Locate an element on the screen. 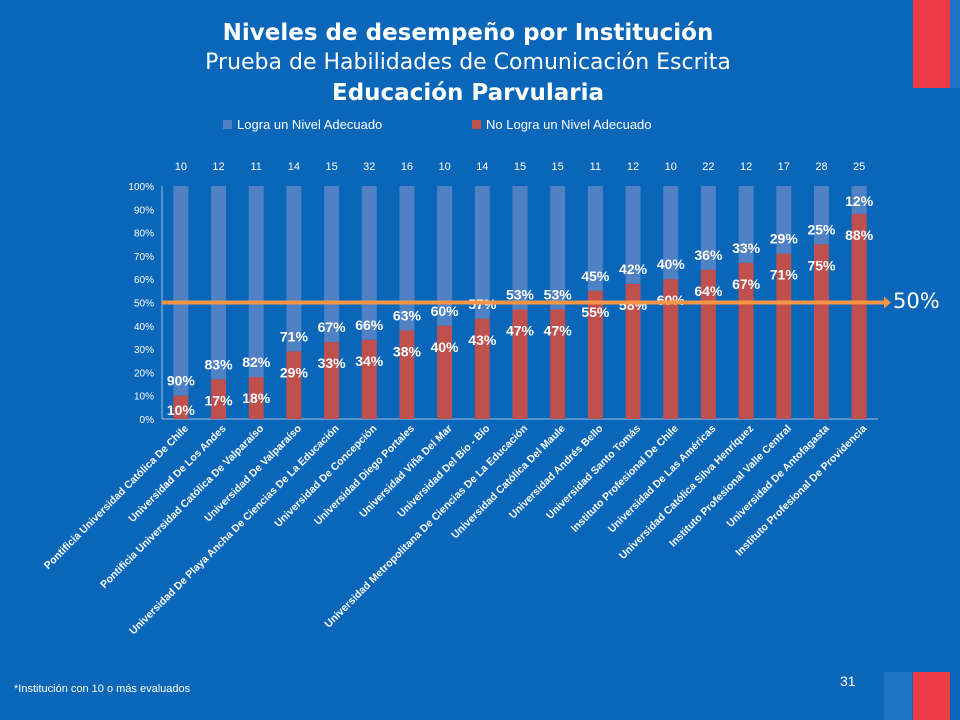  category-label: Pontificia Universidad Católica De Chile is located at coordinates (116, 497).